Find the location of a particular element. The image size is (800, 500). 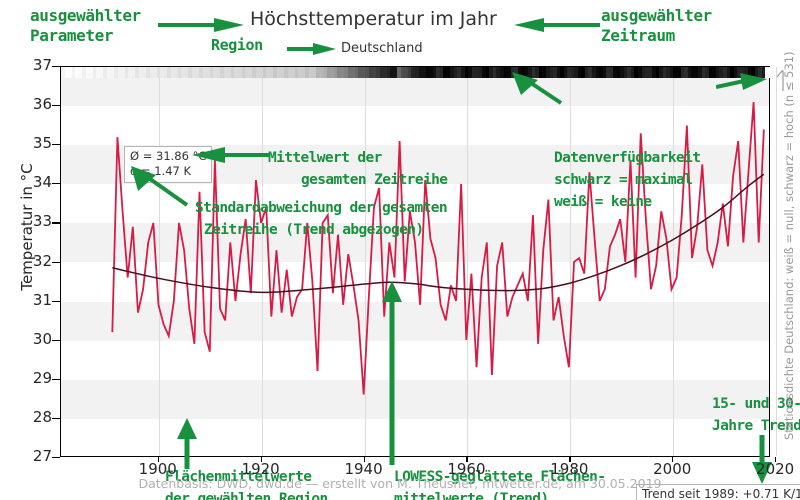

annotation-15-30-jahre-trend: 15- und 30- Jahre Trend is located at coordinates (756, 415).